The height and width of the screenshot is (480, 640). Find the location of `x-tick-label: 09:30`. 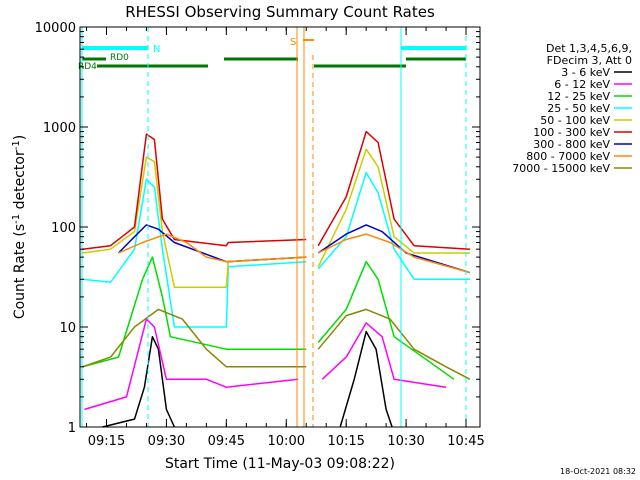

x-tick-label: 09:30 is located at coordinates (166, 441).